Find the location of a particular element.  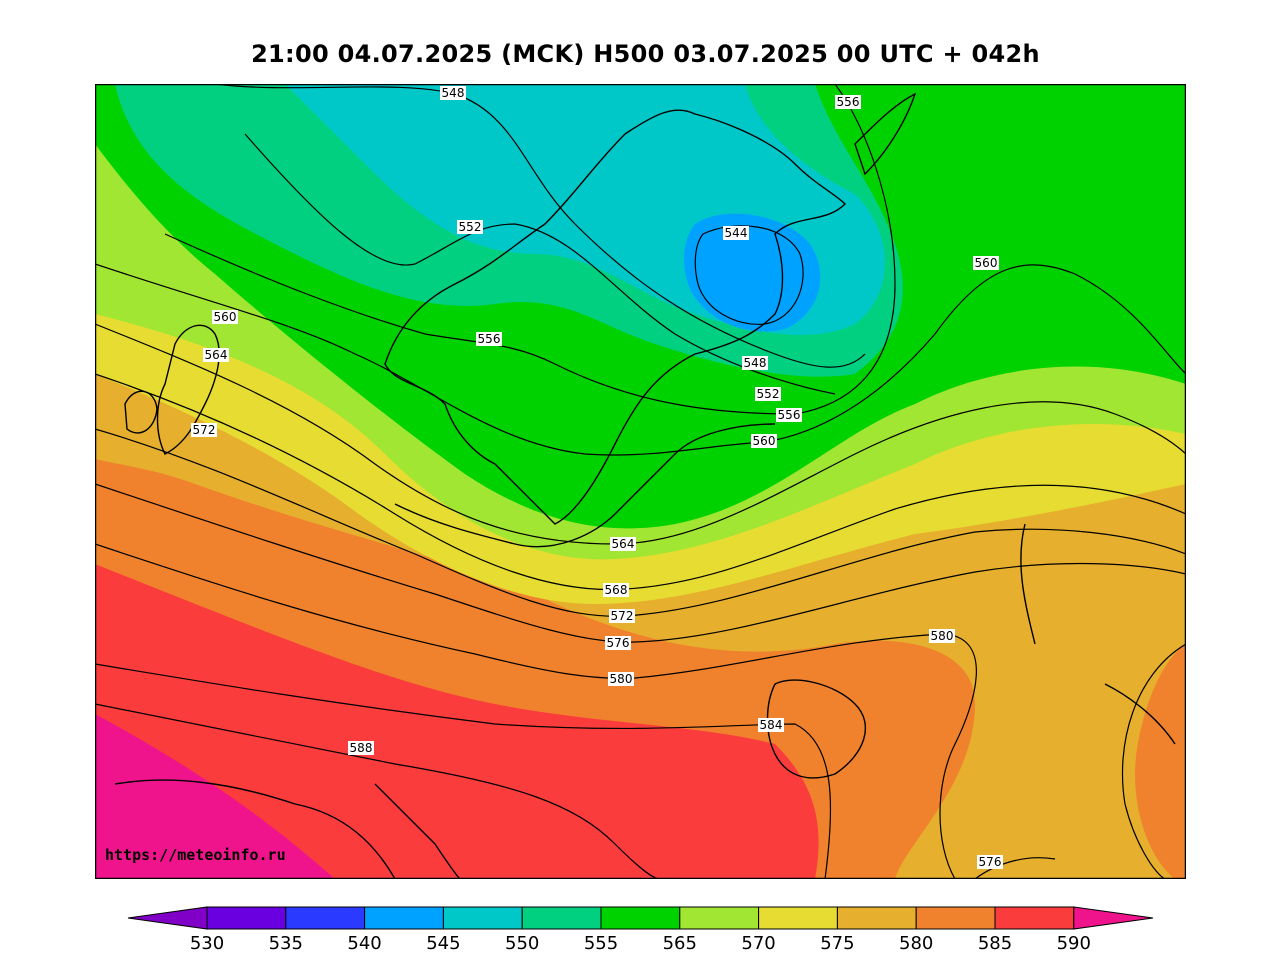

colorbar-tick-label: 565 is located at coordinates (680, 943).